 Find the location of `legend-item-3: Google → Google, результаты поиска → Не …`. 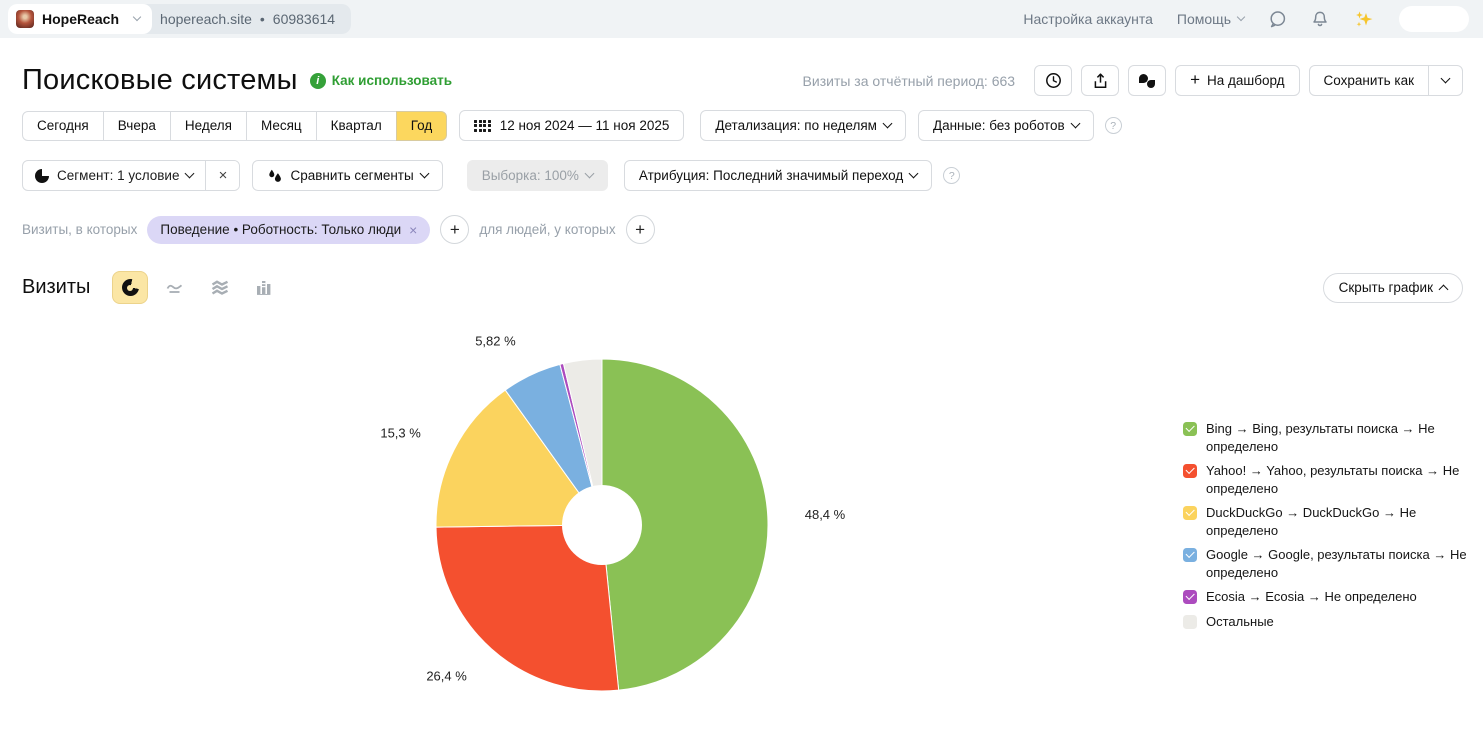

legend-item-3: Google → Google, результаты поиска → Не … is located at coordinates (1326, 563).